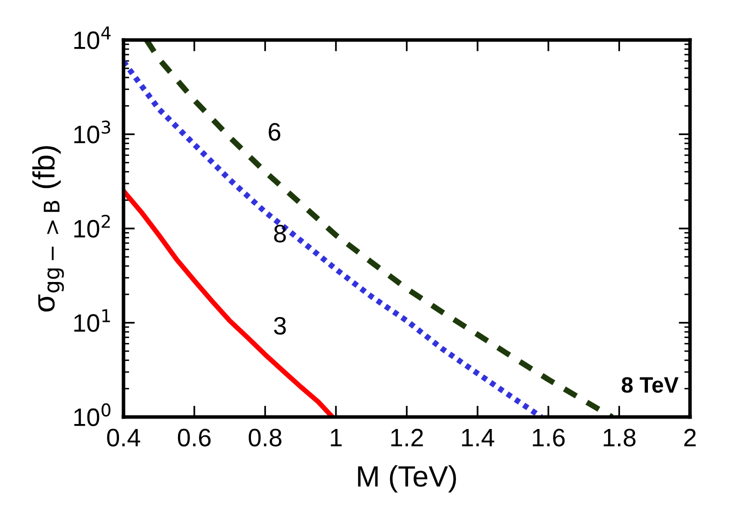 The height and width of the screenshot is (525, 750). I want to click on y-axis-title: σ$_{gg−>B}$ (fb), so click(48, 229).